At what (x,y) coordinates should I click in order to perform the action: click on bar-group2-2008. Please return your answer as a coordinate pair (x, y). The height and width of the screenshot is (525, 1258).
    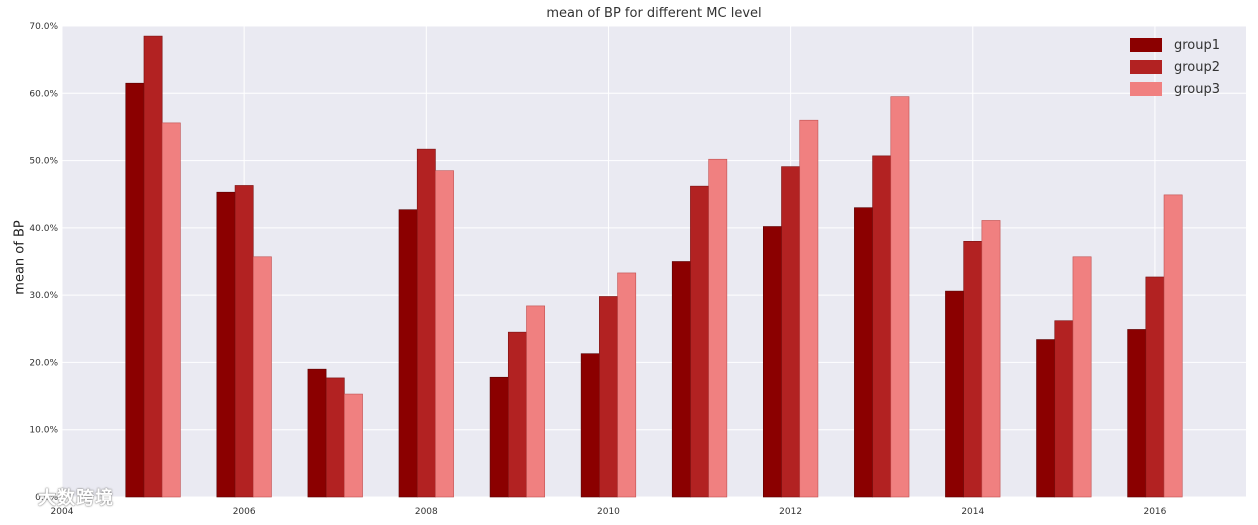
    Looking at the image, I should click on (426, 323).